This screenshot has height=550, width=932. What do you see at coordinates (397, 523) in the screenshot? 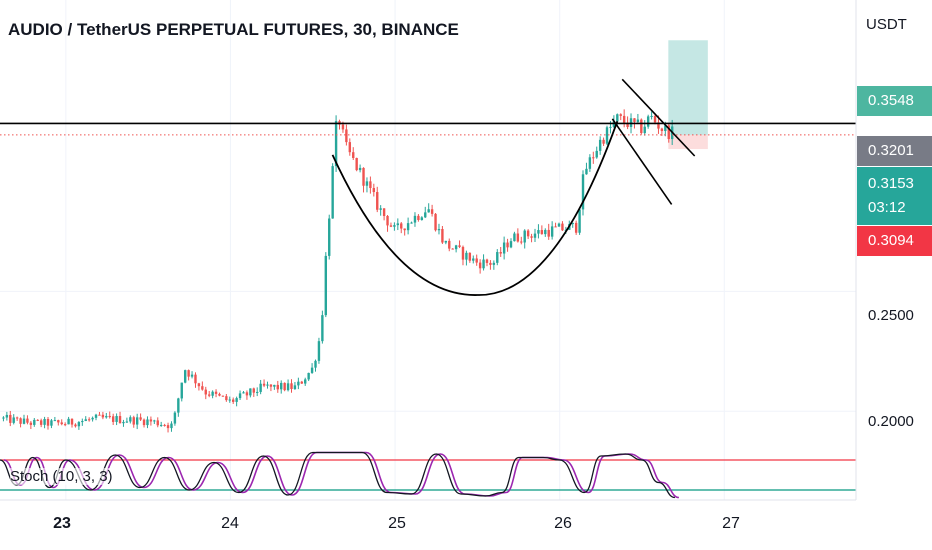
I see `time-tick-label: 25` at bounding box center [397, 523].